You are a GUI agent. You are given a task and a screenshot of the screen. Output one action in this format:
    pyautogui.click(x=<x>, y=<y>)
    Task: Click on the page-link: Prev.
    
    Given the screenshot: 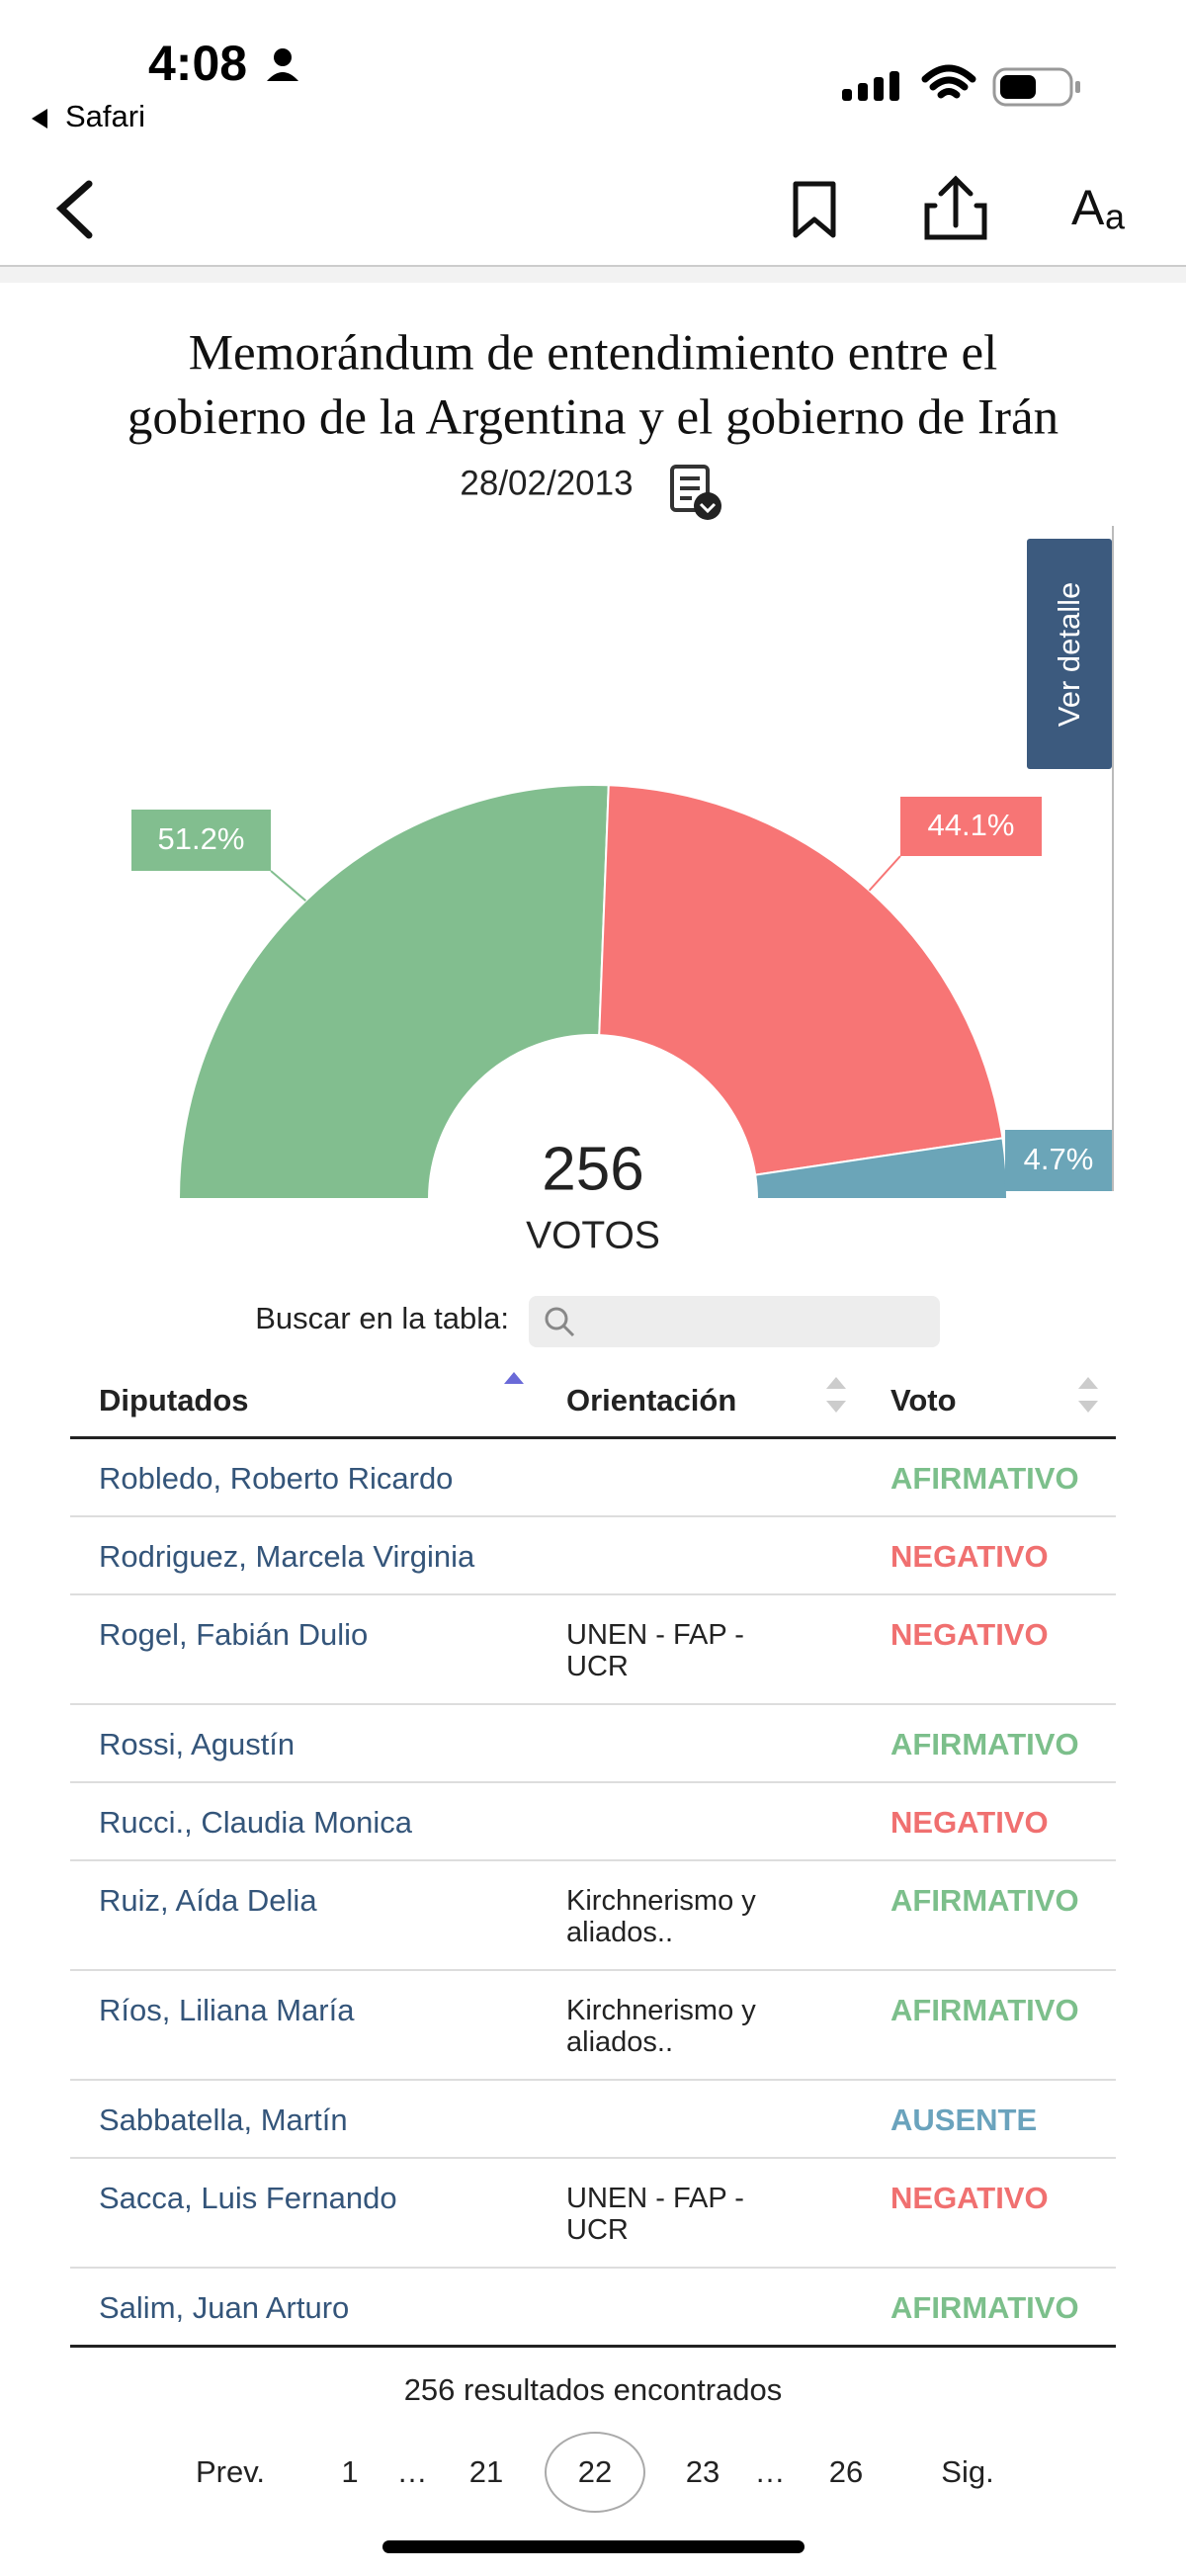 What is the action you would take?
    pyautogui.click(x=230, y=2471)
    